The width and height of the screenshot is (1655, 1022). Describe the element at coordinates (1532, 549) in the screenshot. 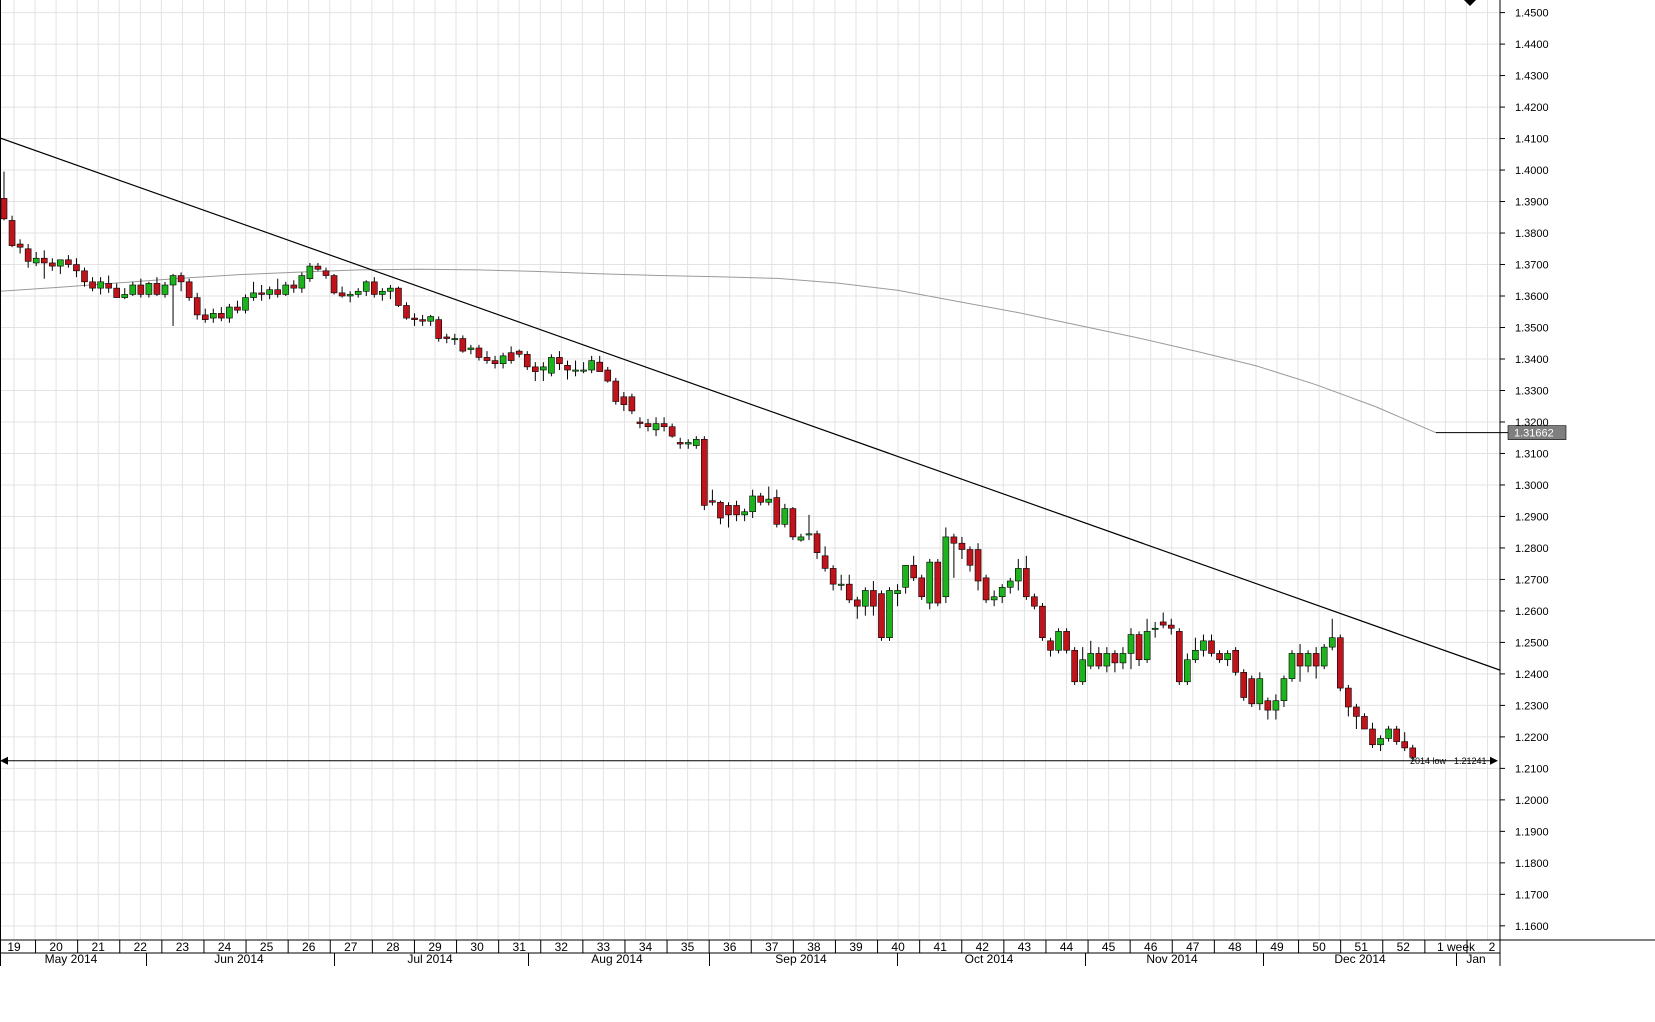

I see `y-tick-label: 1.2800` at that location.